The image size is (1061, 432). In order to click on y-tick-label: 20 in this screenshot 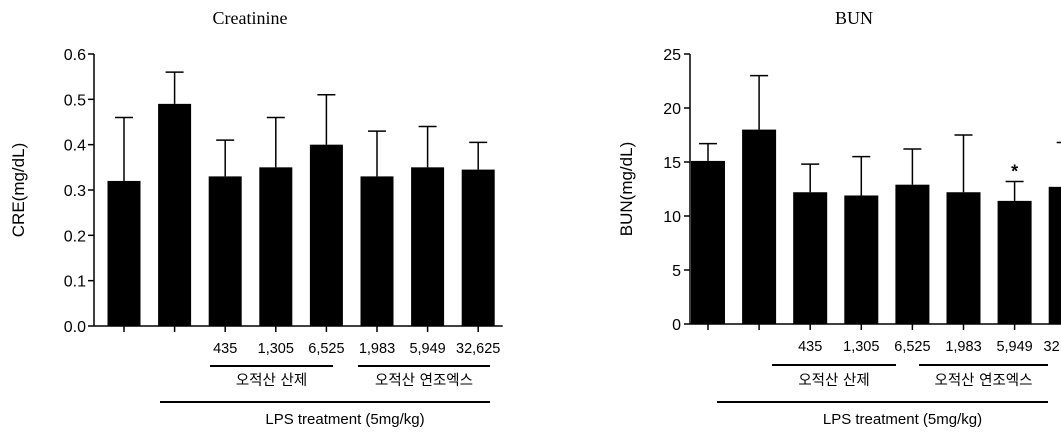, I will do `click(672, 109)`.